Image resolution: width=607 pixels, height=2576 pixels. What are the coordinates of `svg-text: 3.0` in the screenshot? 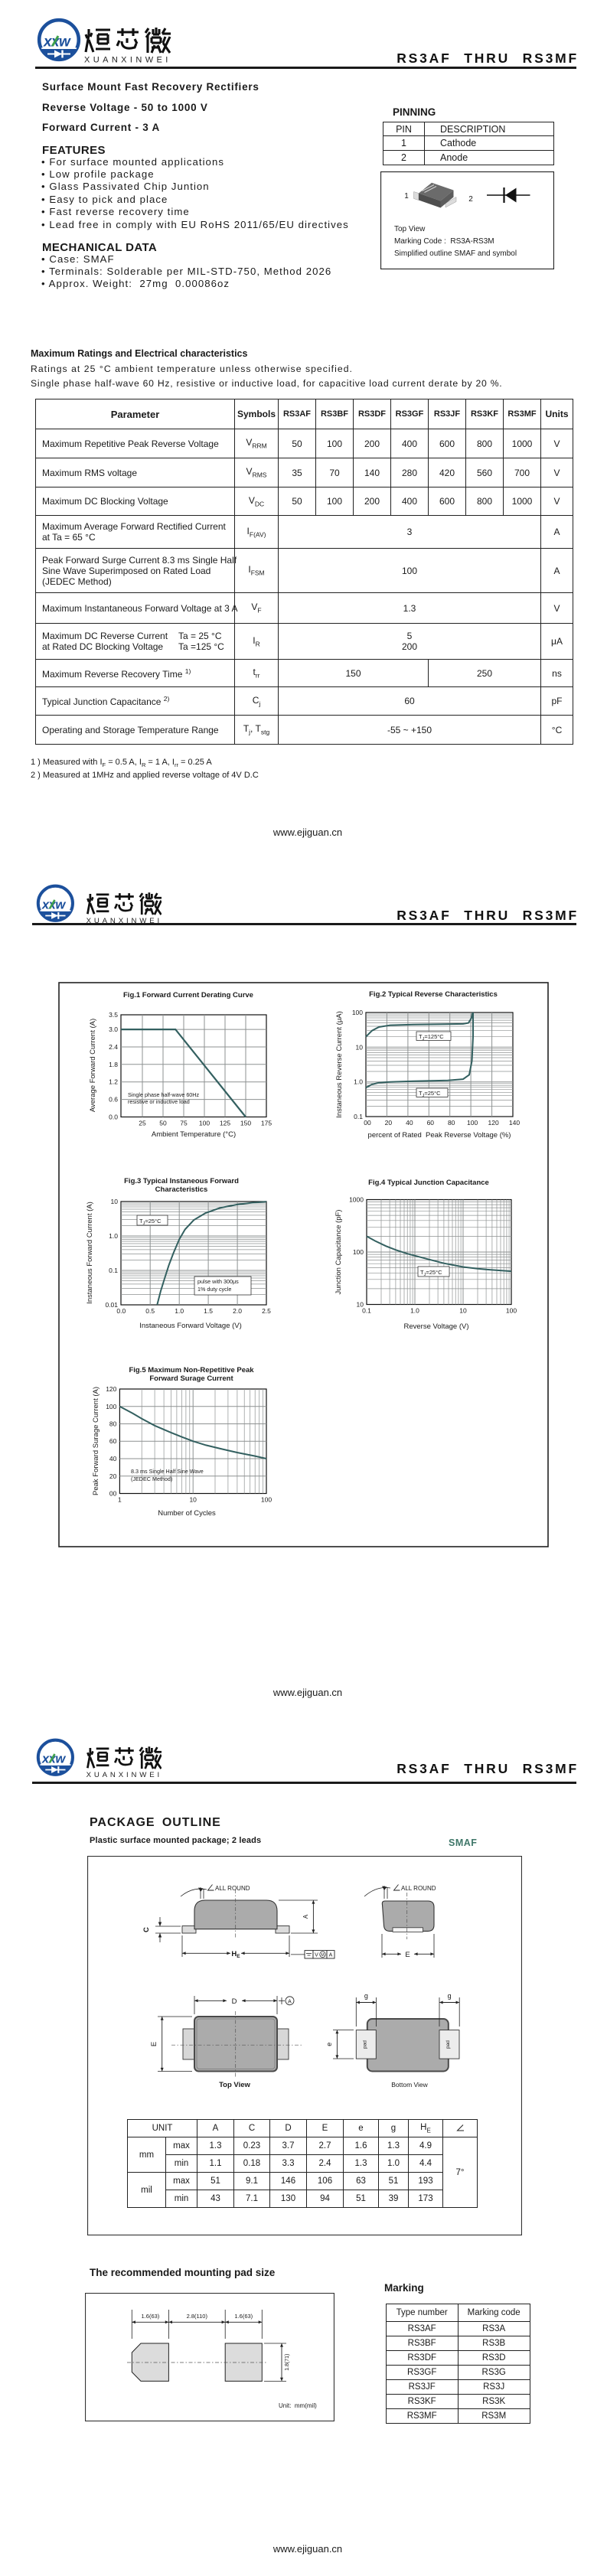 It's located at (114, 1029).